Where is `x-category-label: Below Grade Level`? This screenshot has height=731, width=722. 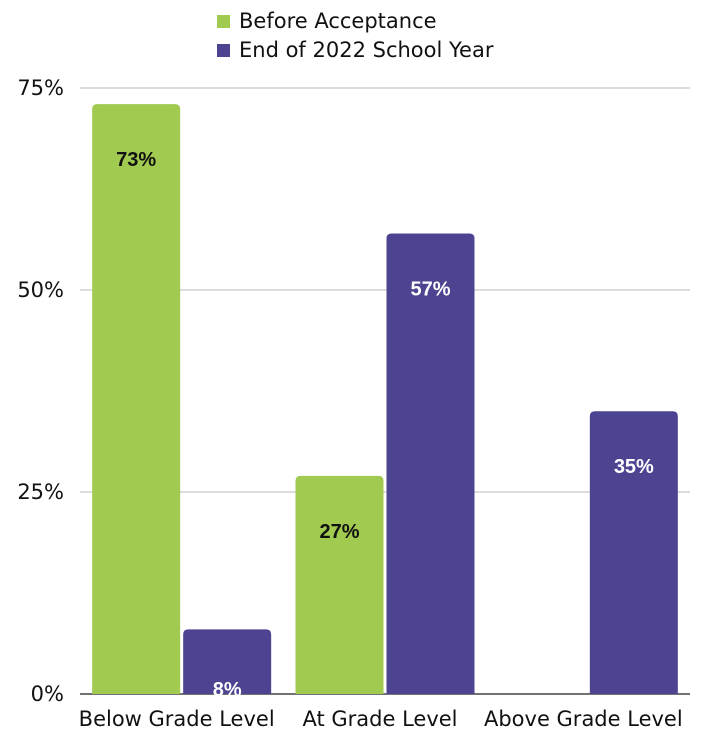 x-category-label: Below Grade Level is located at coordinates (177, 719).